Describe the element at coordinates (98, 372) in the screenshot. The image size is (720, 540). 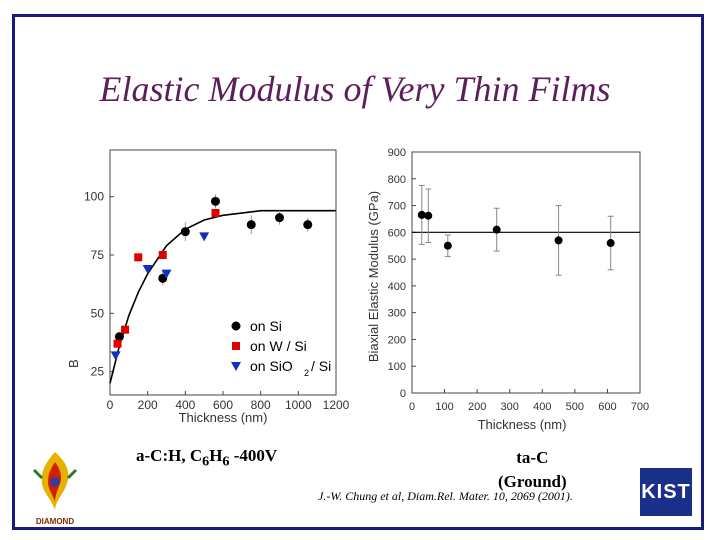
I see `y-tick-label-0: 25` at that location.